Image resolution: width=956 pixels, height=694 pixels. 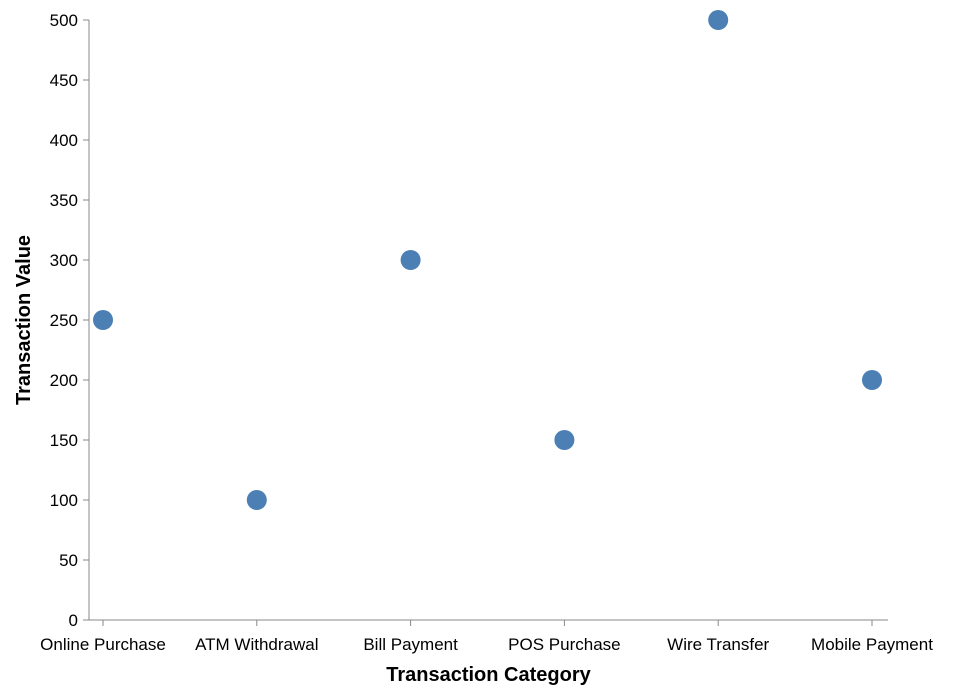 What do you see at coordinates (73, 620) in the screenshot?
I see `y-tick-label: 0` at bounding box center [73, 620].